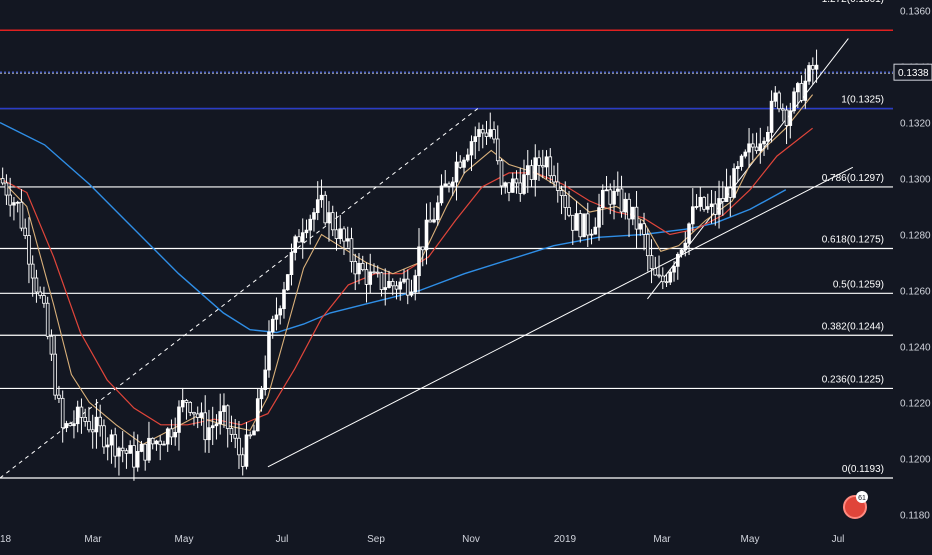 This screenshot has height=555, width=932. What do you see at coordinates (853, 2) in the screenshot?
I see `fib-level-label: 1.272(0.1361)` at bounding box center [853, 2].